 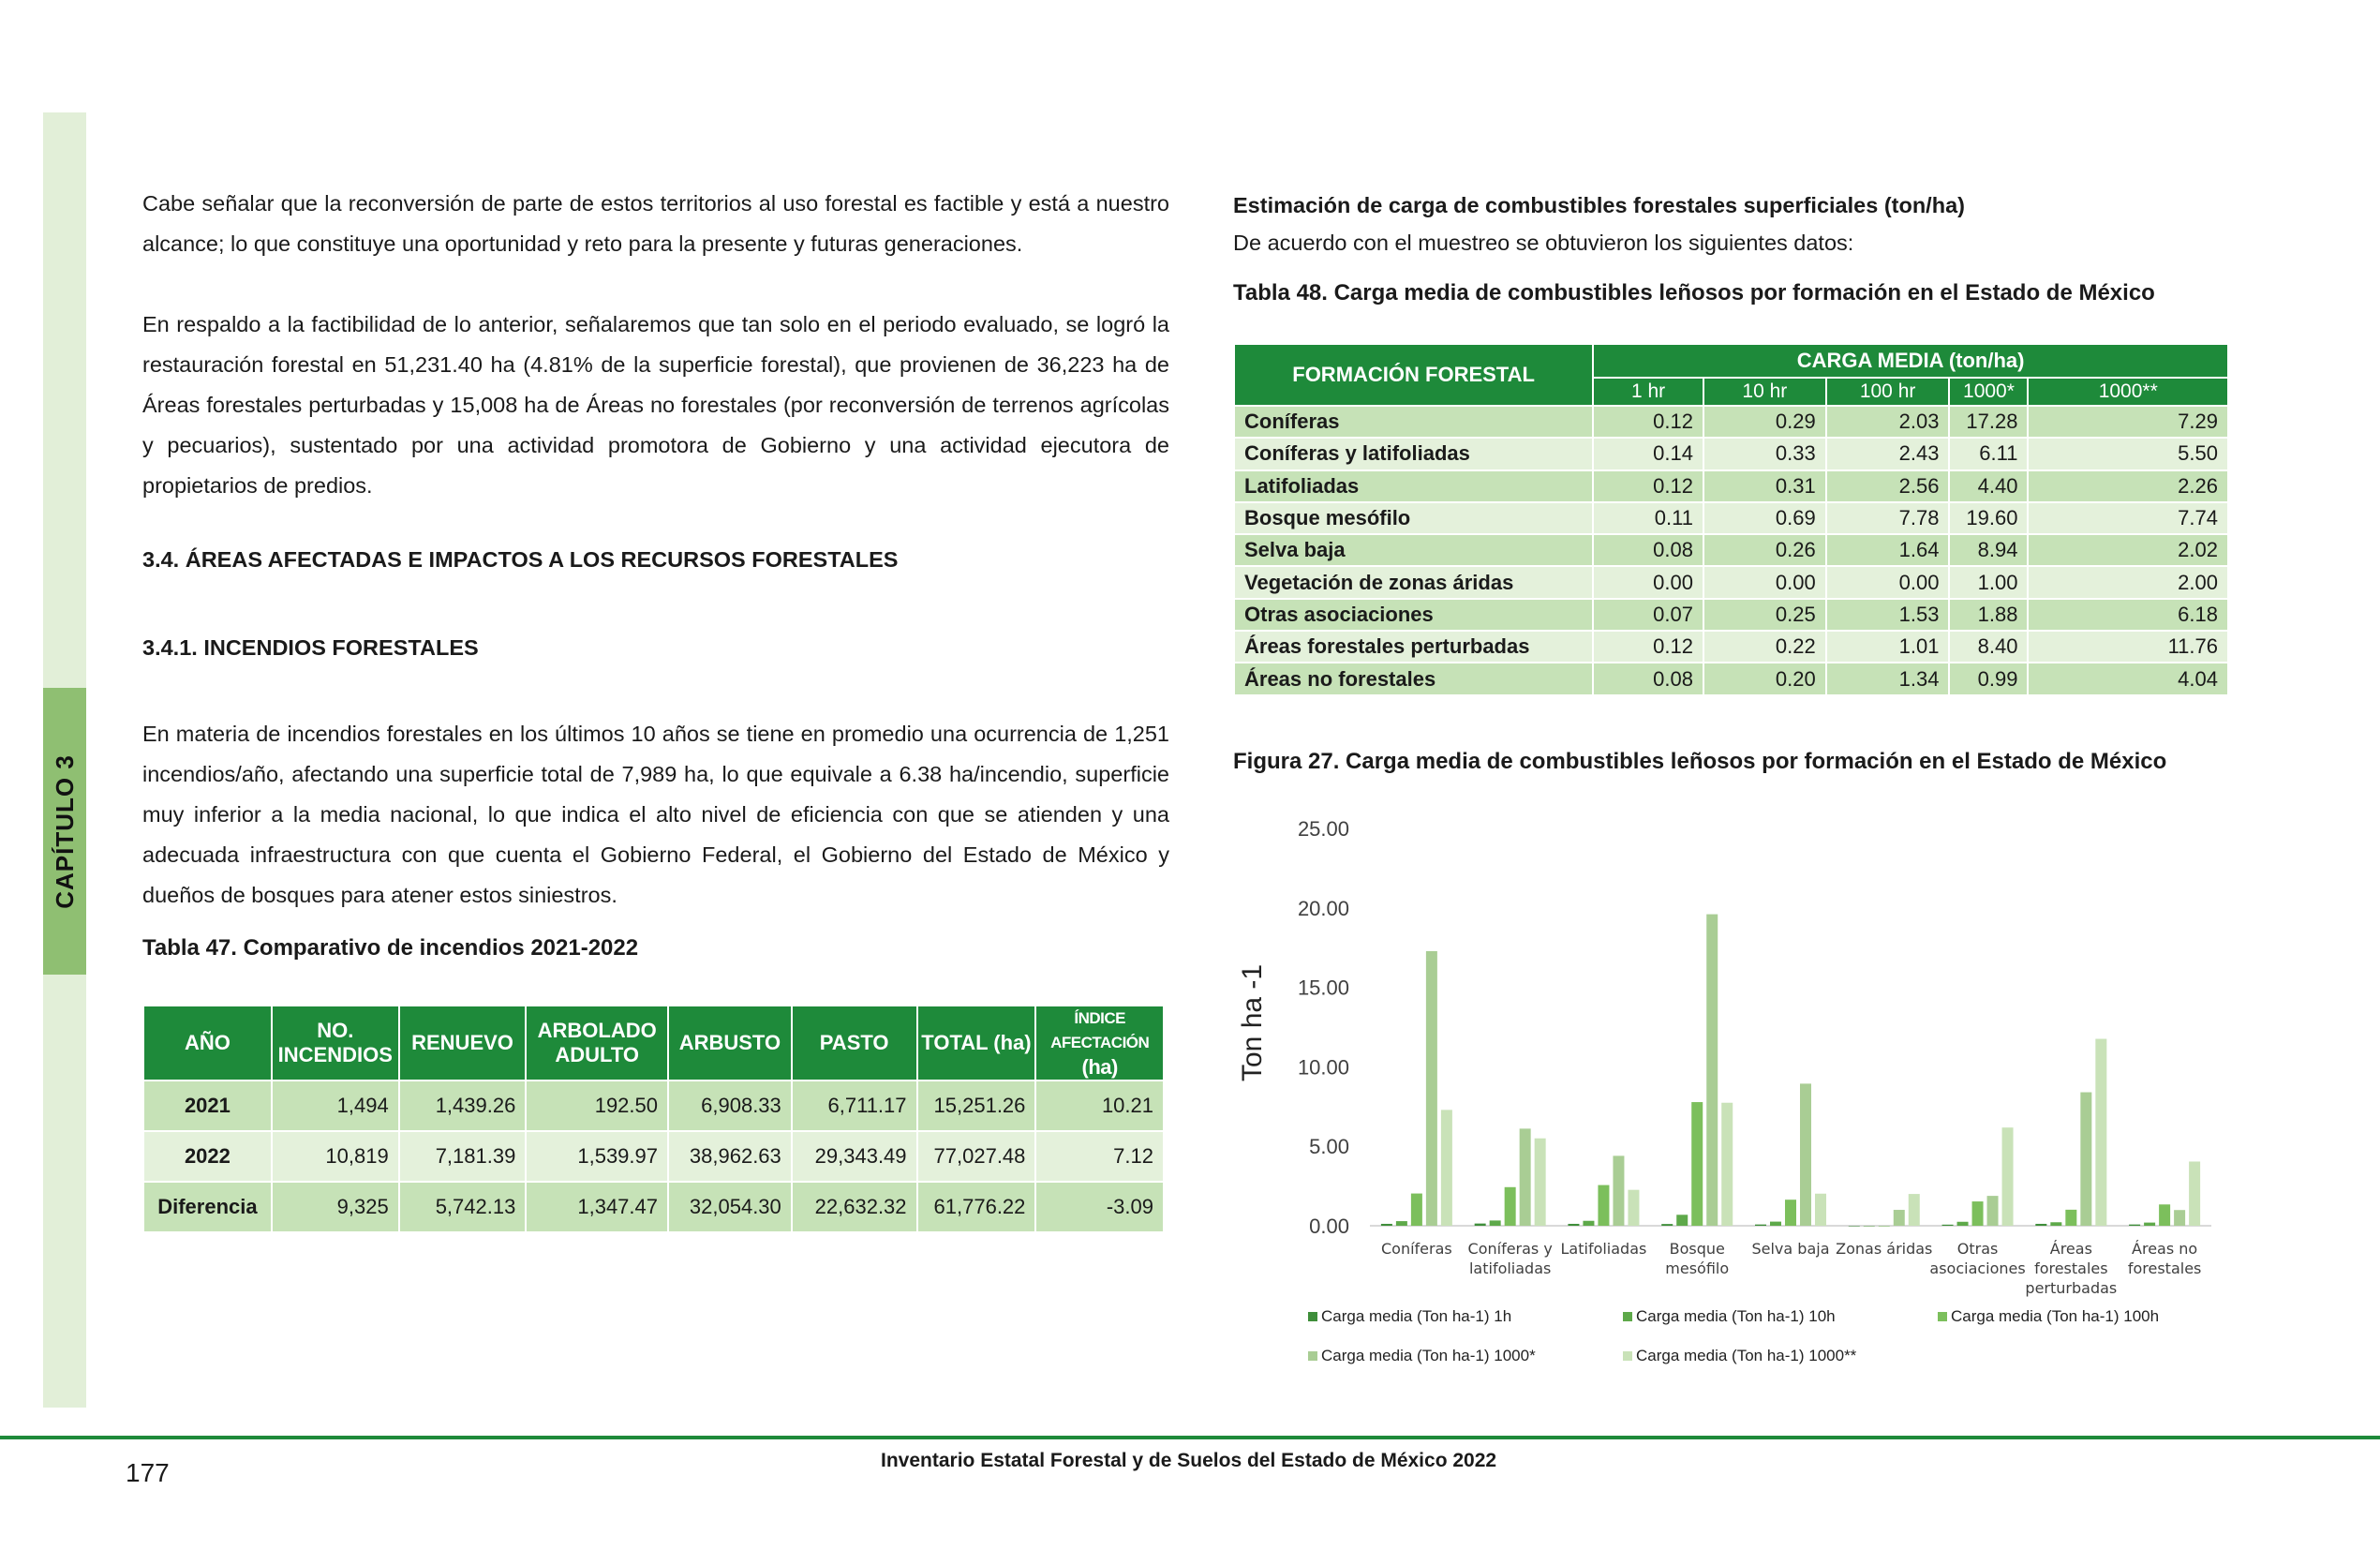 What do you see at coordinates (730, 1157) in the screenshot?
I see `t47-cell: 38,962.63` at bounding box center [730, 1157].